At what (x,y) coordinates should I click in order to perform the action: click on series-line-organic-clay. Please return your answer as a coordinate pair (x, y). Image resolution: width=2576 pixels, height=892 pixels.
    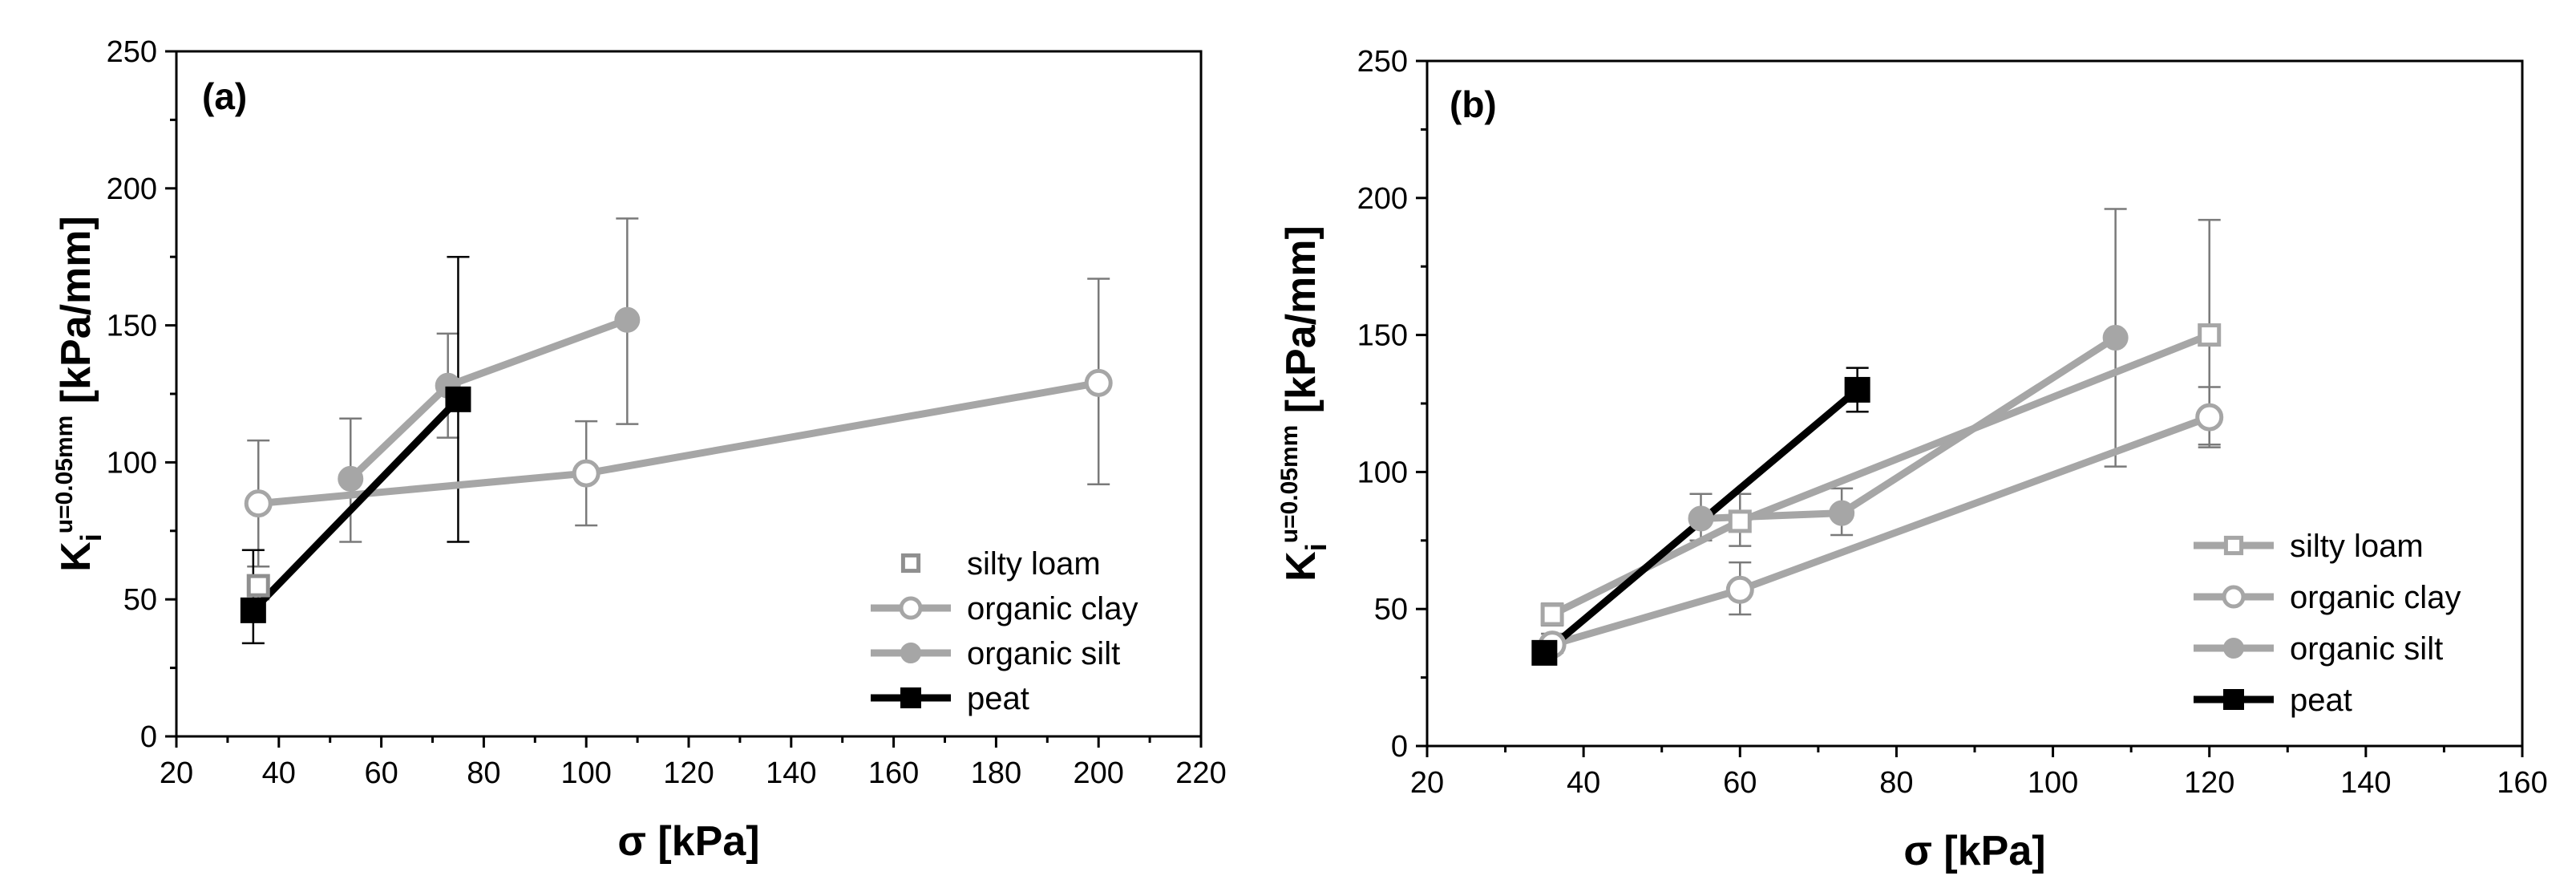
    Looking at the image, I should click on (1881, 530).